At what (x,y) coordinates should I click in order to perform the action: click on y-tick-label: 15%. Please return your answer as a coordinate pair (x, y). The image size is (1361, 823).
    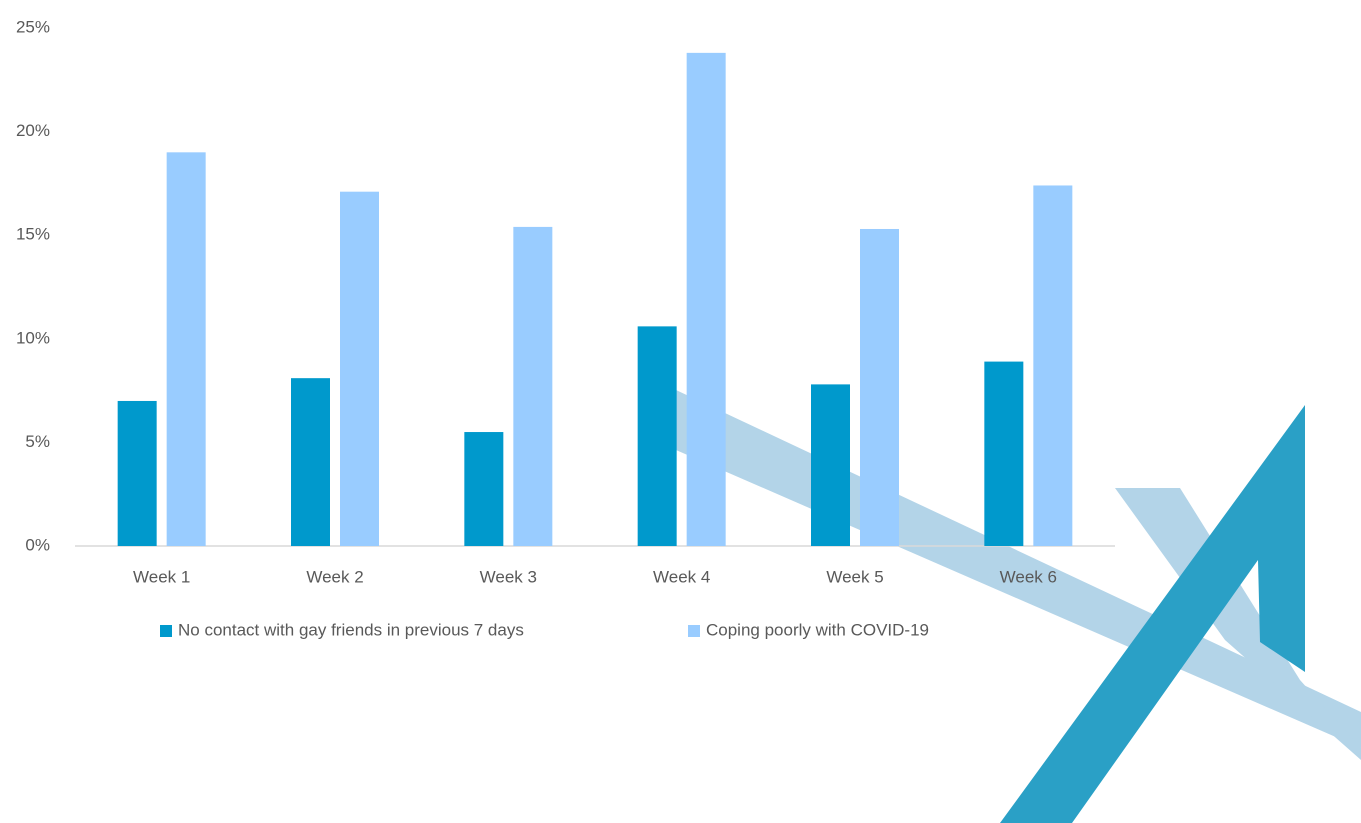
    Looking at the image, I should click on (33, 234).